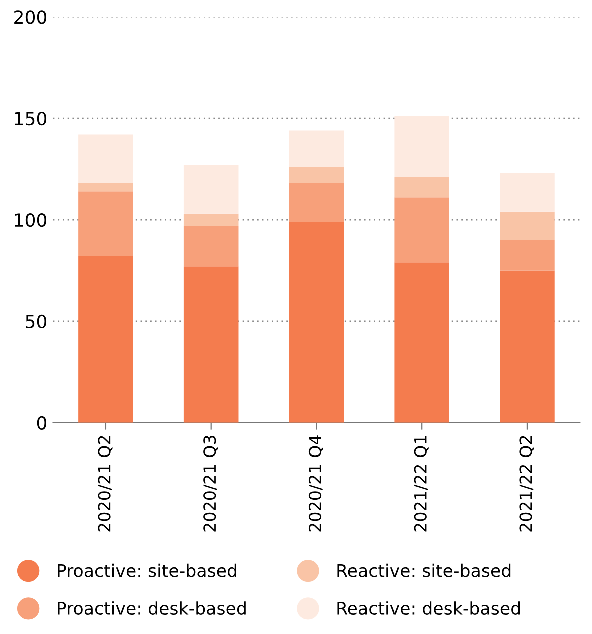  What do you see at coordinates (424, 571) in the screenshot?
I see `legend-label: Reactive: site-based` at bounding box center [424, 571].